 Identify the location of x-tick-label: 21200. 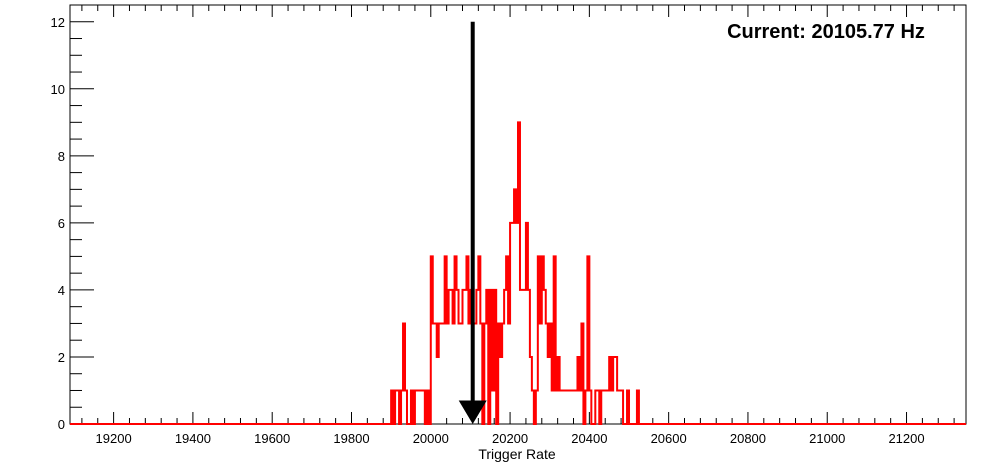
(906, 438).